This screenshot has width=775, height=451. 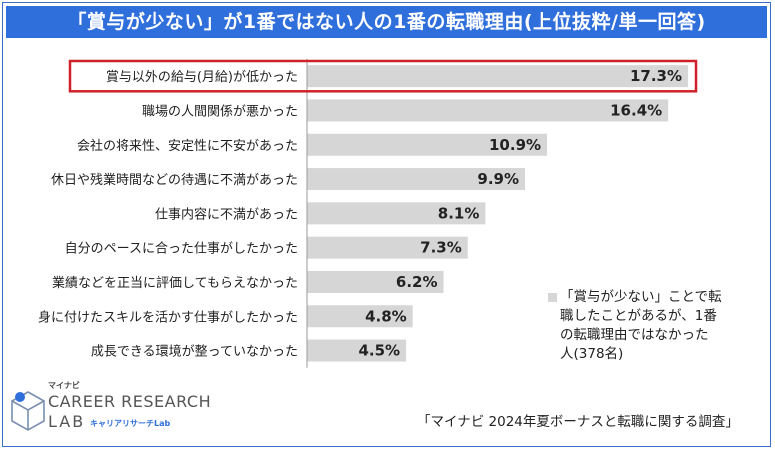 I want to click on category-label: 会社の将来性、安定性に不安があった, so click(x=187, y=146).